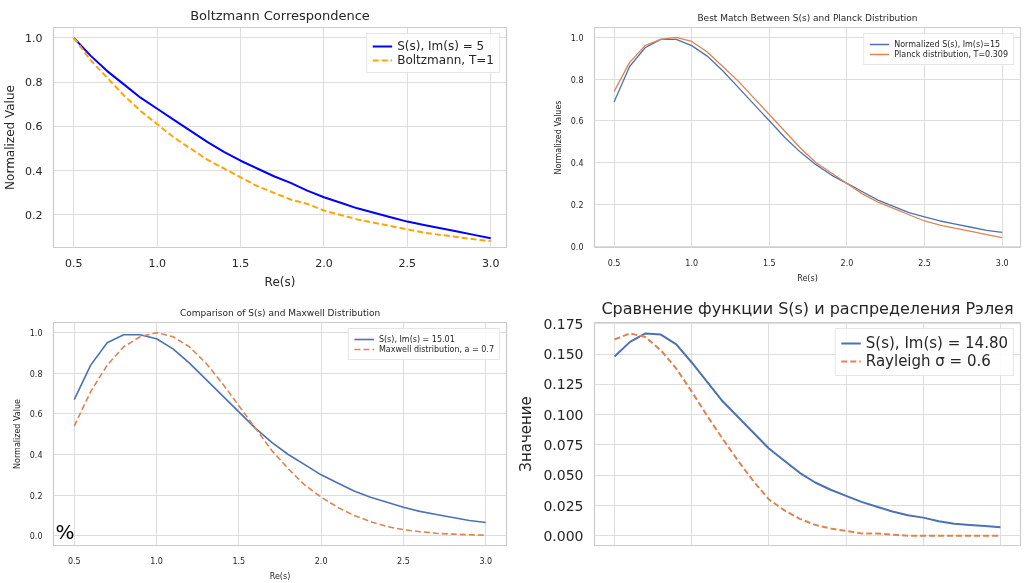  What do you see at coordinates (65, 531) in the screenshot?
I see `annotation: %` at bounding box center [65, 531].